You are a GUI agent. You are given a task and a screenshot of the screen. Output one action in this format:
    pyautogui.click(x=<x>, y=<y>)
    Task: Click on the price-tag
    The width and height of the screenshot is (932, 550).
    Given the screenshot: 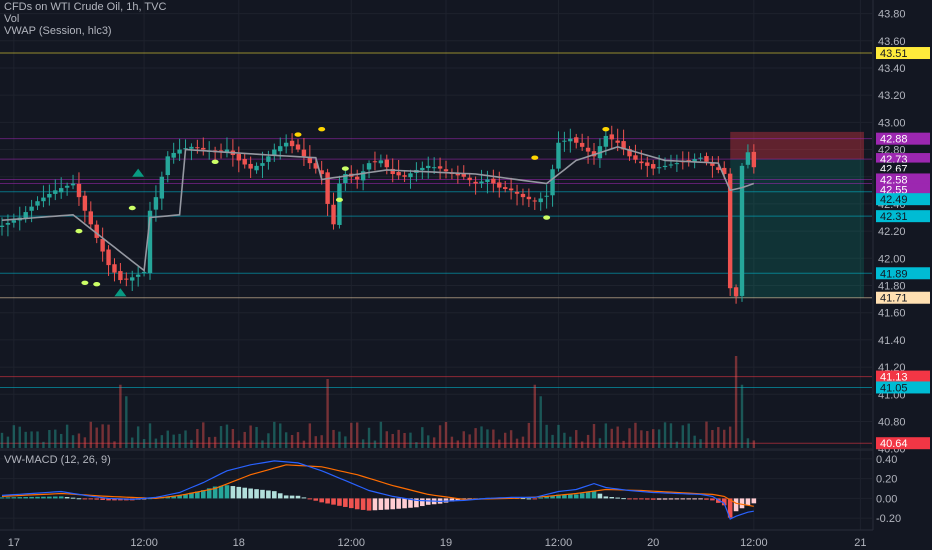 What is the action you would take?
    pyautogui.click(x=903, y=199)
    